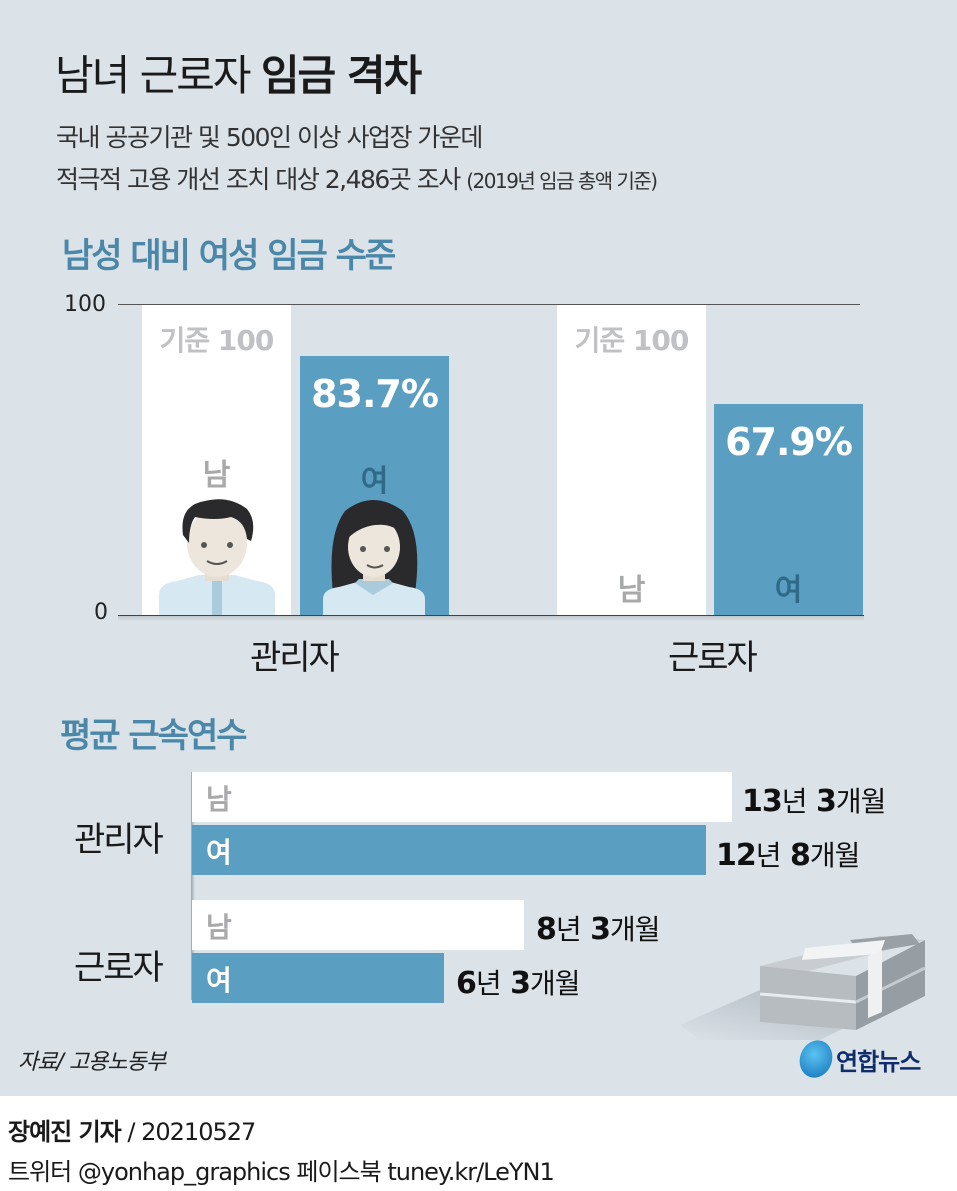  I want to click on subtitle-line-1: 국내 공공기관 및 500인 이상 사업장 가운데, so click(269, 137).